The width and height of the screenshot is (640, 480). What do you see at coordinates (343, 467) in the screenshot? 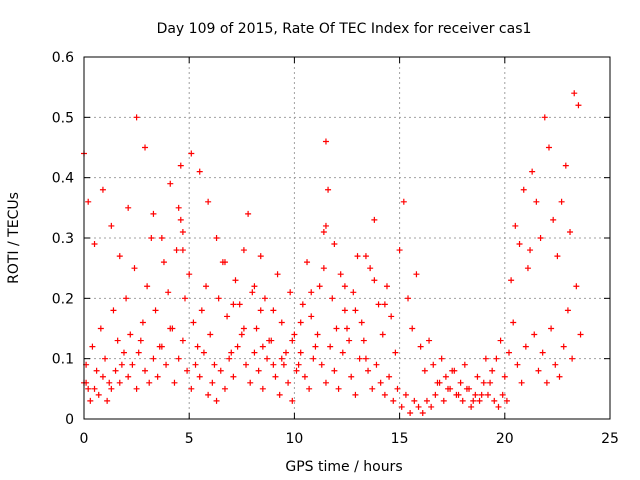
I see `x-axis-label: GPS time / hours` at bounding box center [343, 467].